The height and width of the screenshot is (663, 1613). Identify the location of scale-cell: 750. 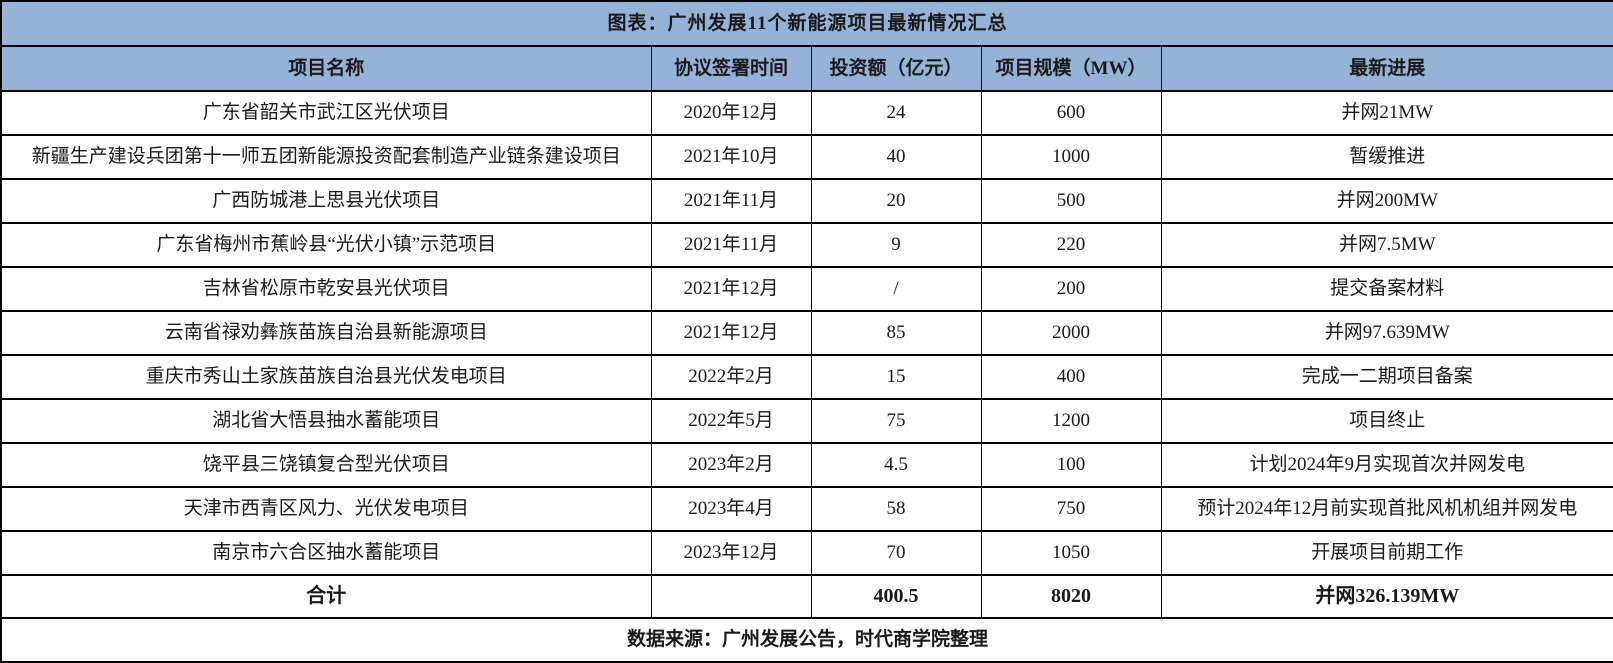
(1071, 509).